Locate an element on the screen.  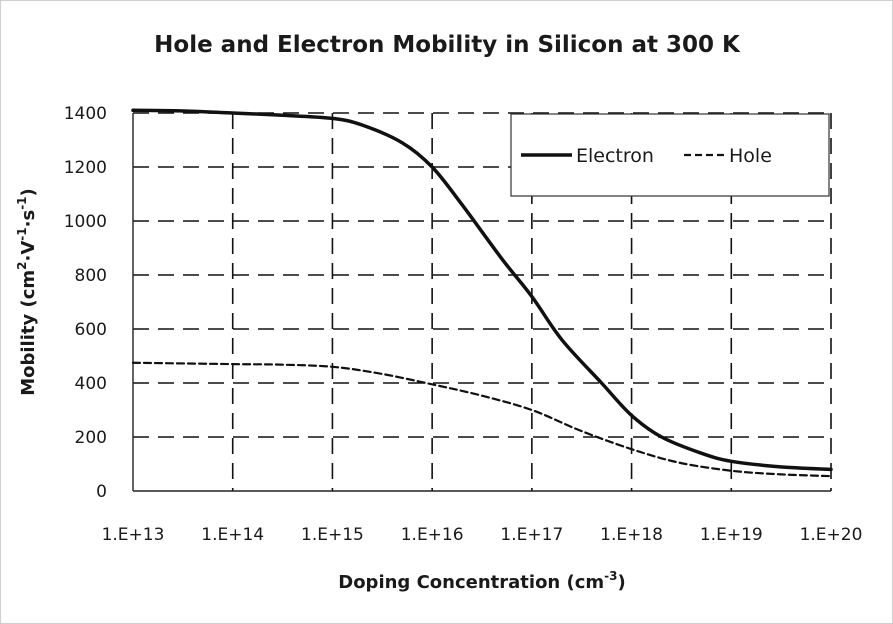
y-tick-label: 1000 is located at coordinates (85, 222).